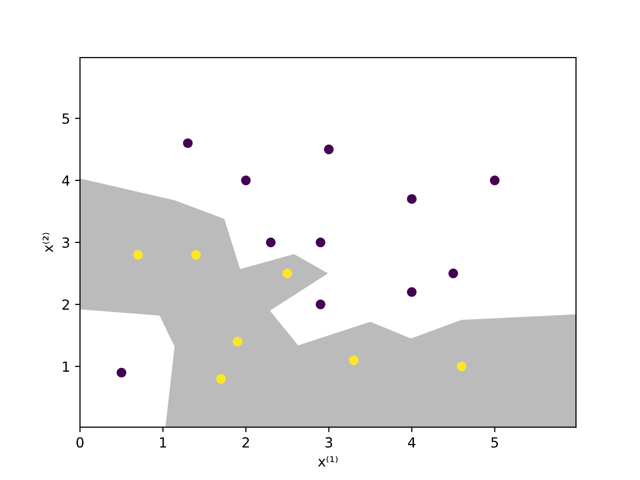 The width and height of the screenshot is (640, 480). Describe the element at coordinates (66, 242) in the screenshot. I see `y-tick-label: 3` at that location.